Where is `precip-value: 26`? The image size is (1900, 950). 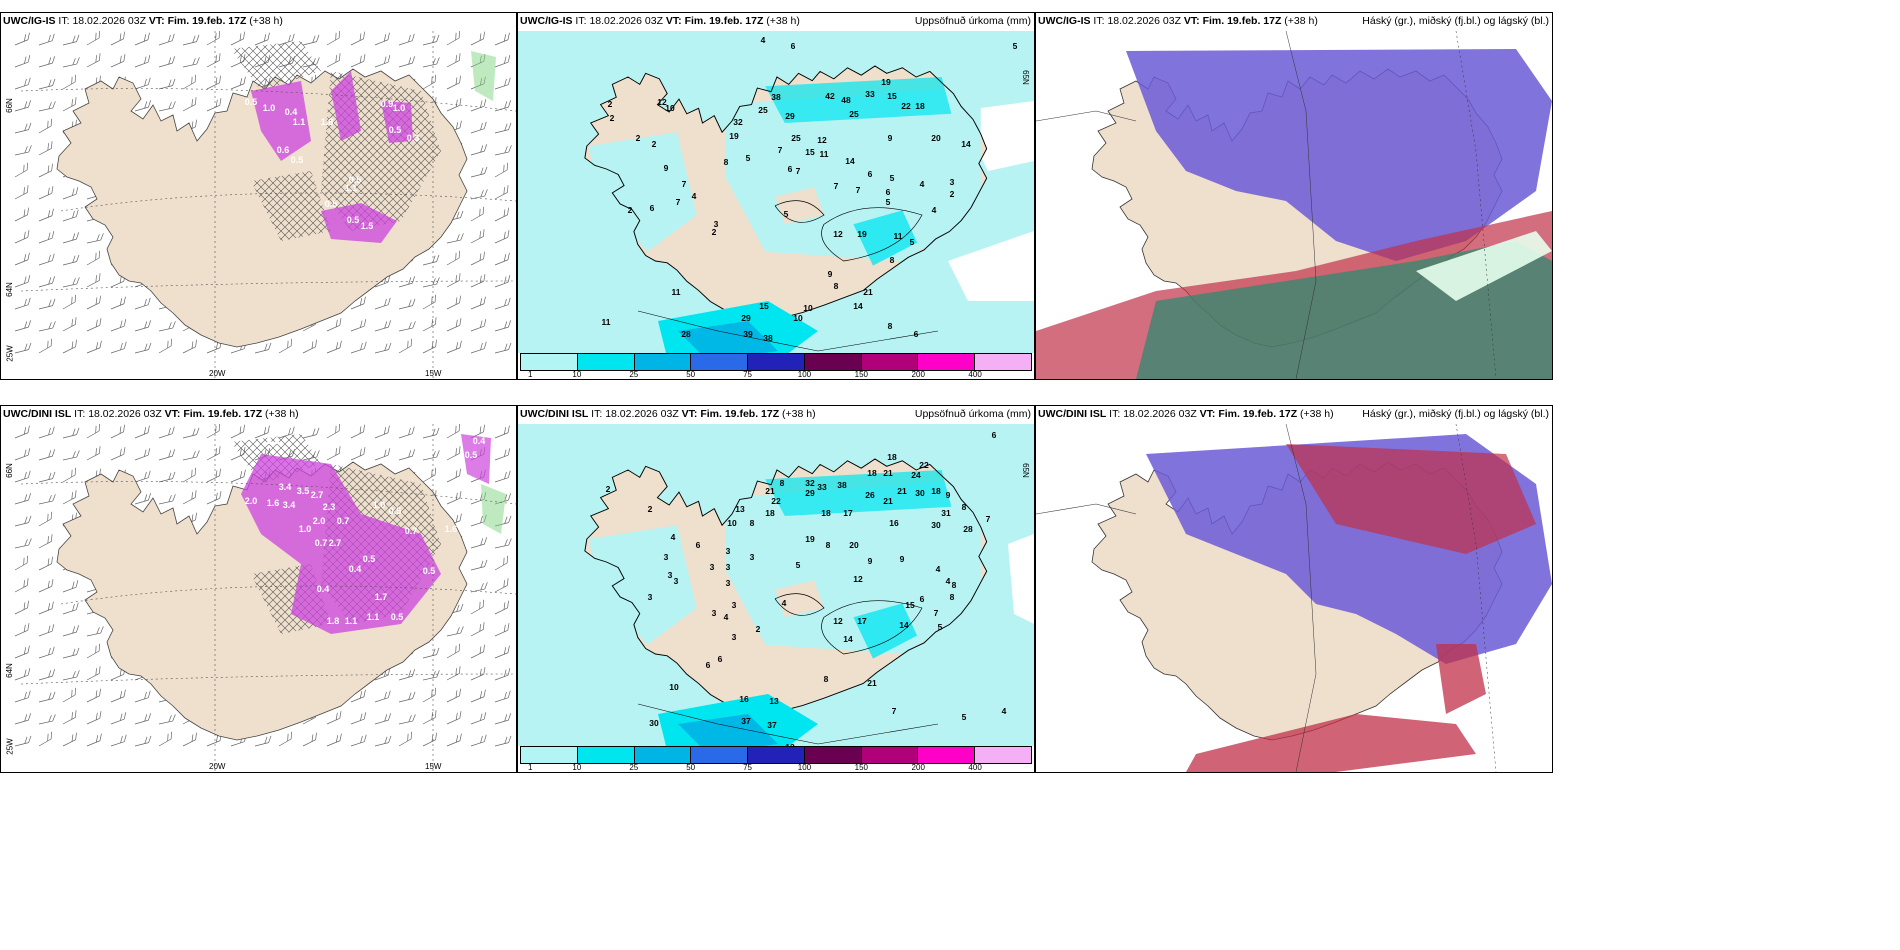
precip-value: 26 is located at coordinates (870, 495).